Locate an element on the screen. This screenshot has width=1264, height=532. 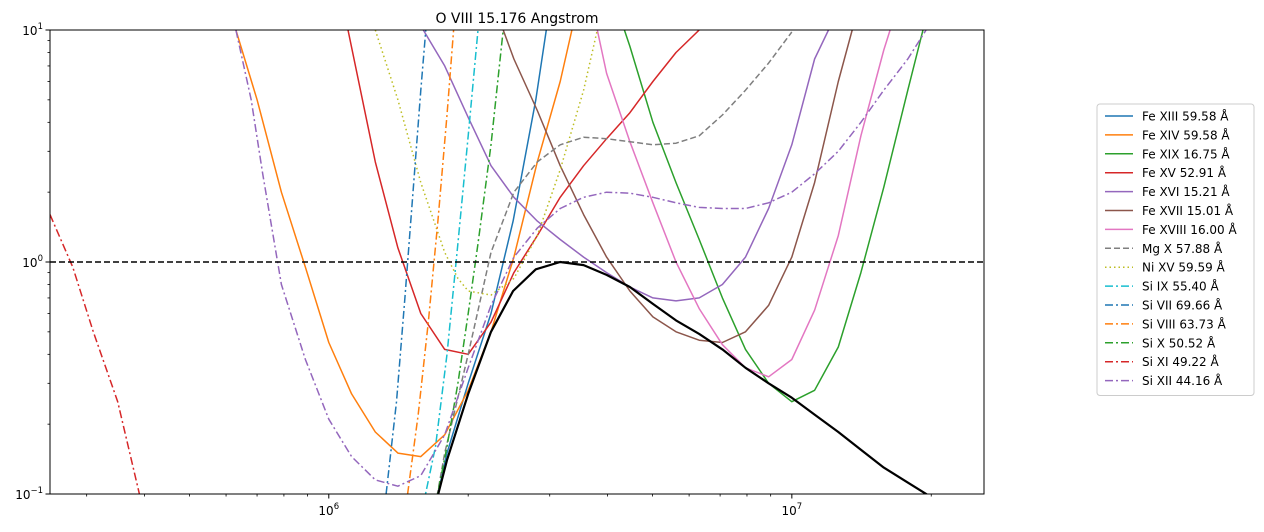
legend-label-9: Ni XV 59.59 Å is located at coordinates (1184, 267).